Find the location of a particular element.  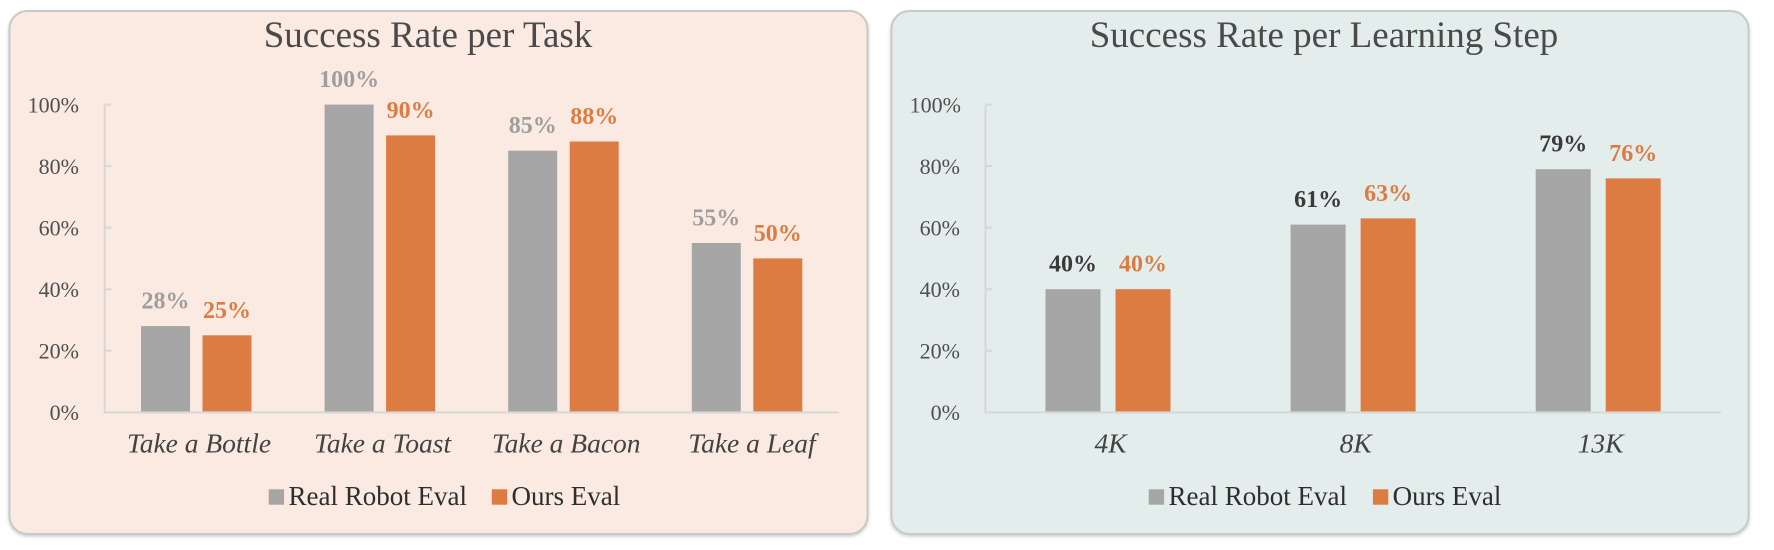

svg-text: 13K is located at coordinates (1602, 443).